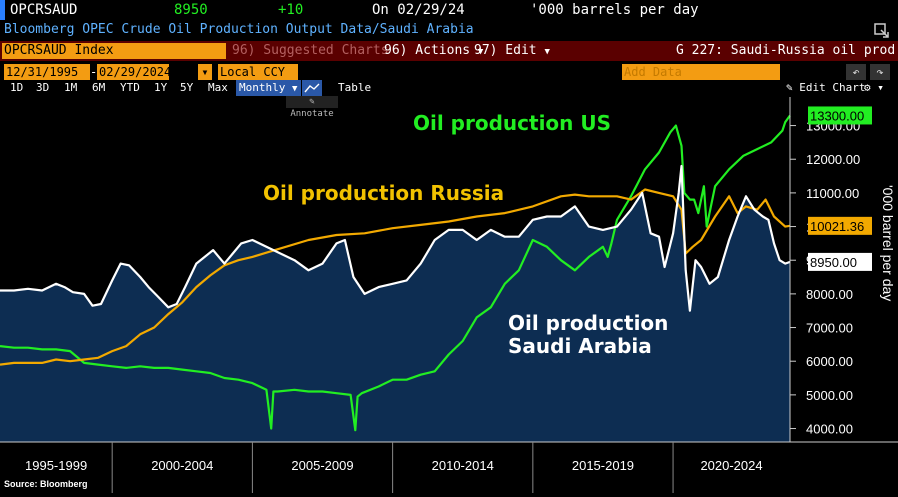 The width and height of the screenshot is (898, 497). What do you see at coordinates (46, 484) in the screenshot?
I see `source-label: Source: Bloomberg` at bounding box center [46, 484].